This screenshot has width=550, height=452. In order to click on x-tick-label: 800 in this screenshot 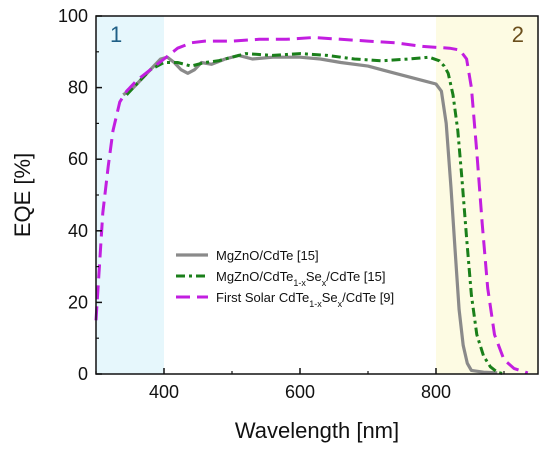, I will do `click(436, 392)`.